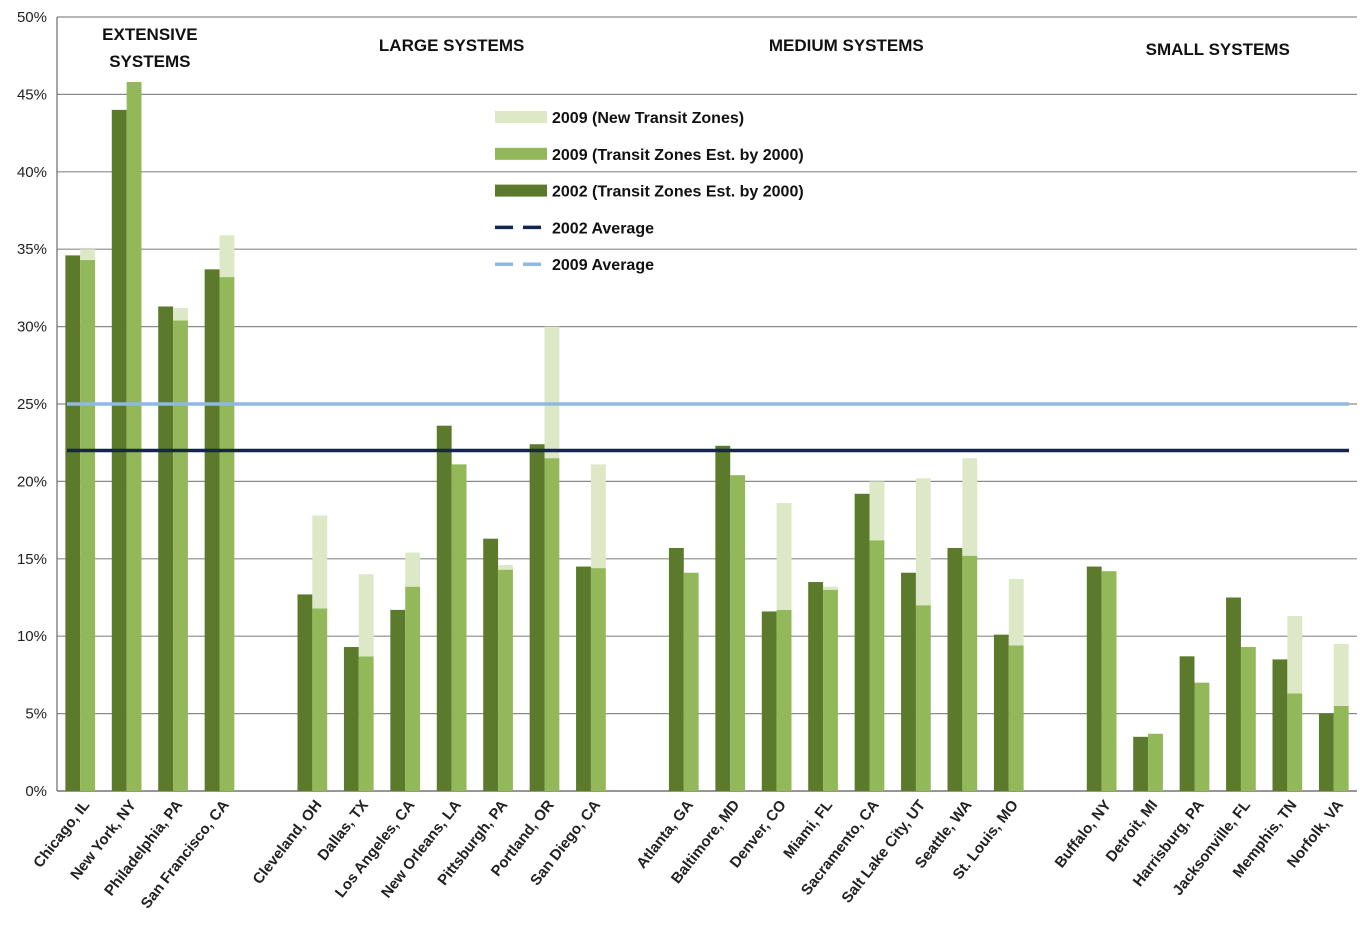  I want to click on legend-label: 2002 (Transit Zones Est. by 2000), so click(678, 192).